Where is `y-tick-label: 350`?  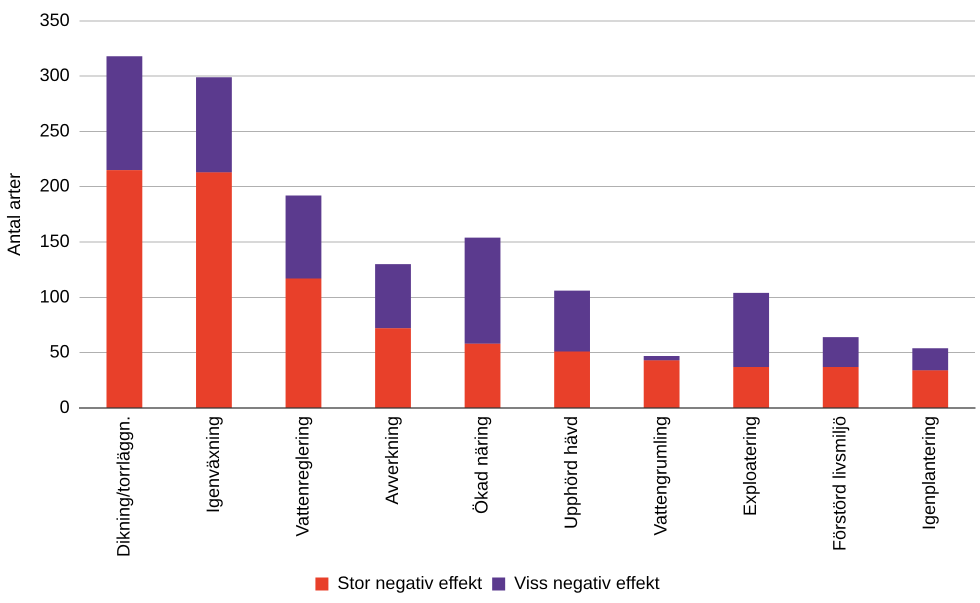 y-tick-label: 350 is located at coordinates (55, 20).